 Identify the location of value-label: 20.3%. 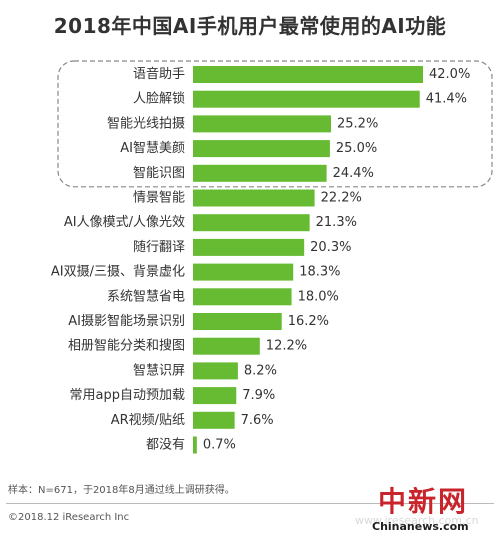
(330, 247).